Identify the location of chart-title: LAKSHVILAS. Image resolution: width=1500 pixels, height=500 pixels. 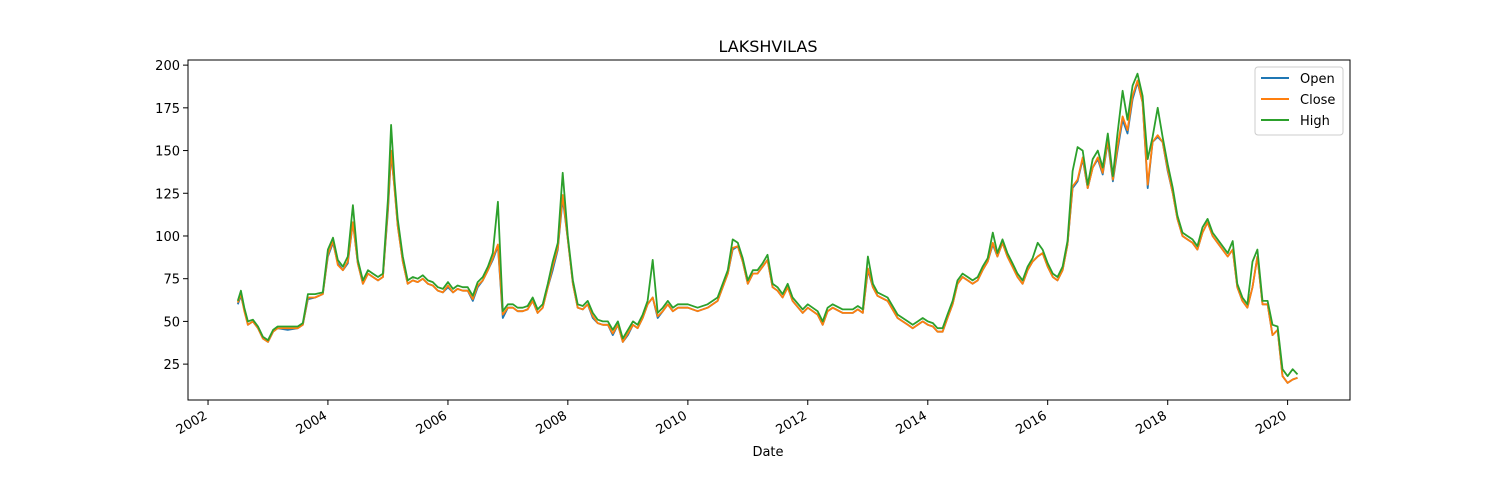
(768, 46).